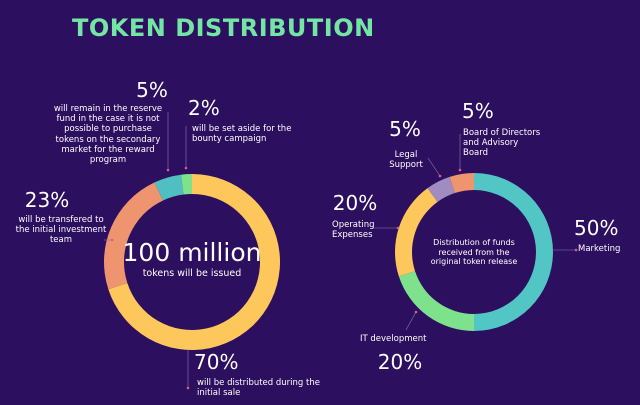  Describe the element at coordinates (223, 28) in the screenshot. I see `page-title: TOKEN DISTRIBUTION` at that location.